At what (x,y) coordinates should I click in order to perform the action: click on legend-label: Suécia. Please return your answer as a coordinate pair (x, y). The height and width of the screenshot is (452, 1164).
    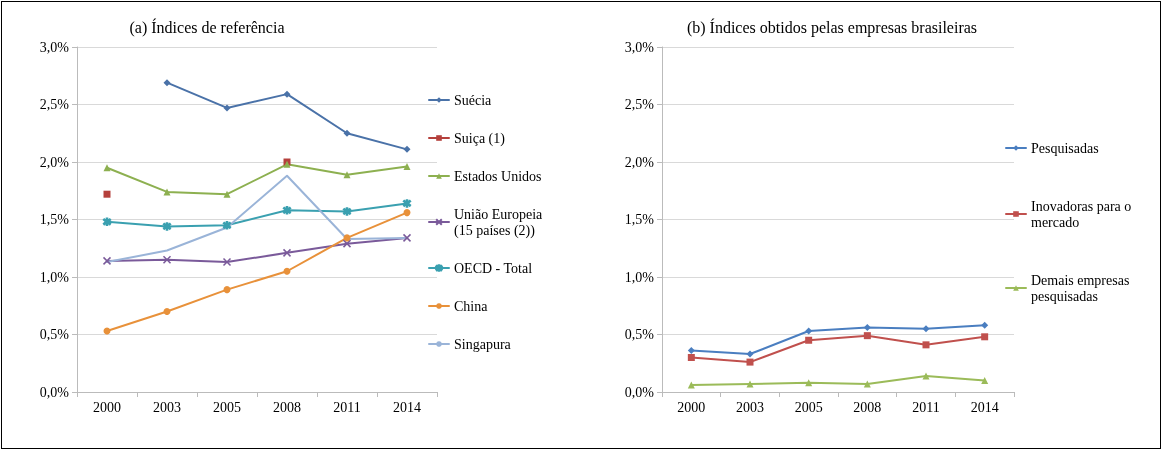
    Looking at the image, I should click on (473, 100).